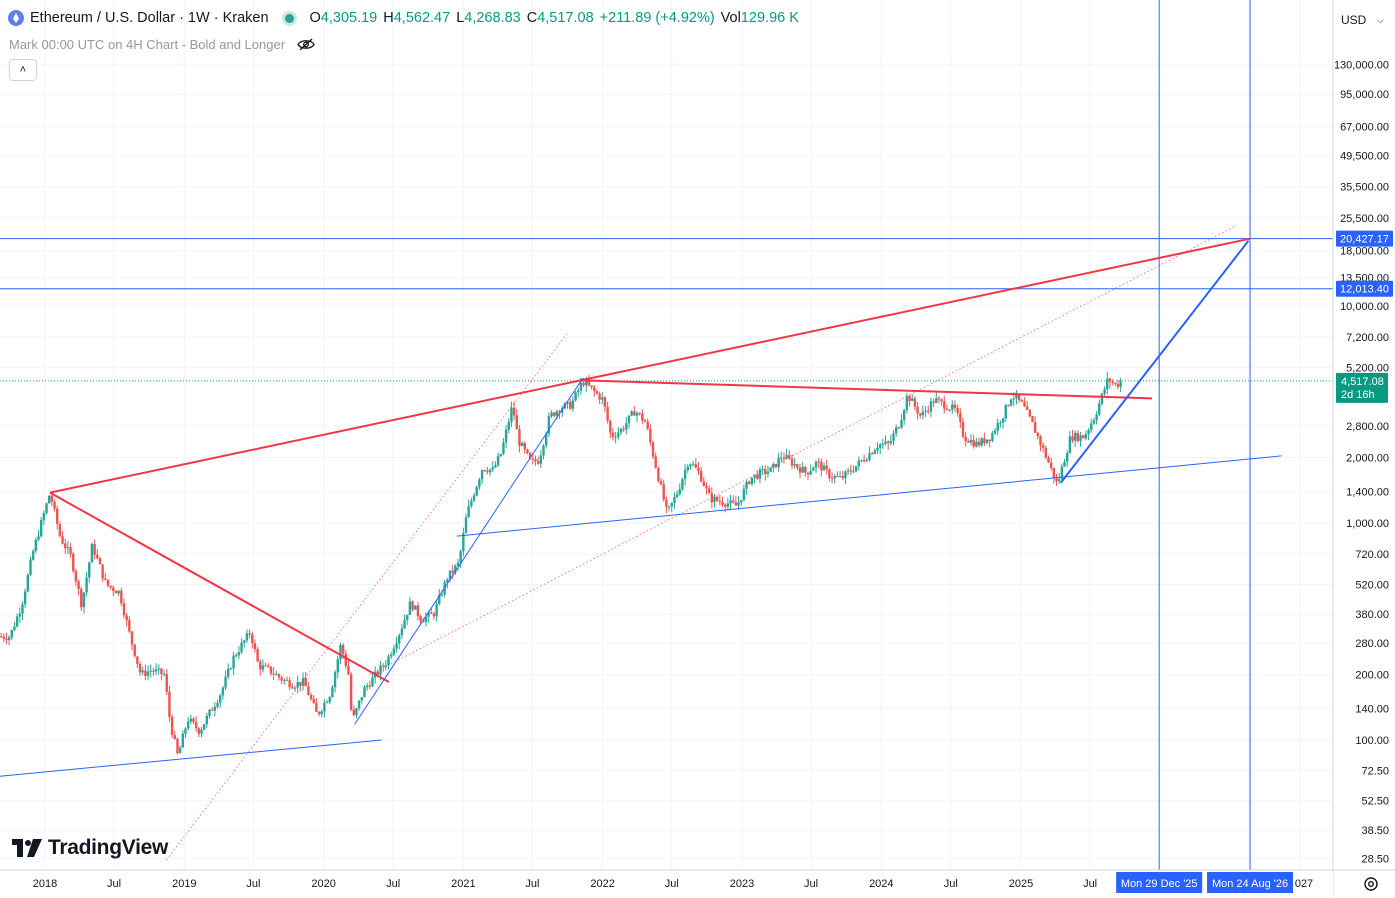 The height and width of the screenshot is (898, 1395). Describe the element at coordinates (23, 70) in the screenshot. I see `collapse-legend-button: ˄` at that location.